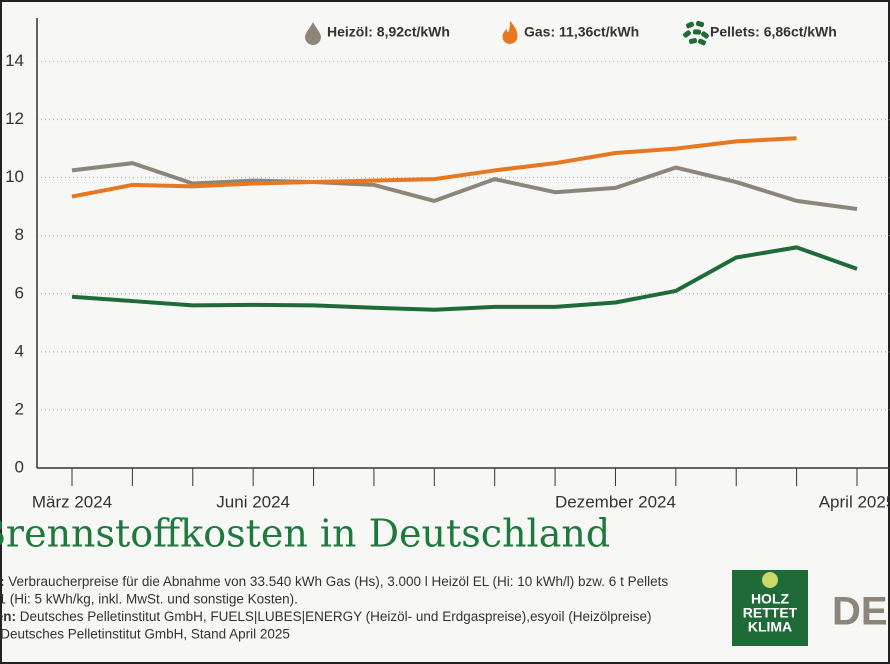 The image size is (890, 664). What do you see at coordinates (773, 32) in the screenshot?
I see `legend-label: Pellets: 6,86ct/kWh` at bounding box center [773, 32].